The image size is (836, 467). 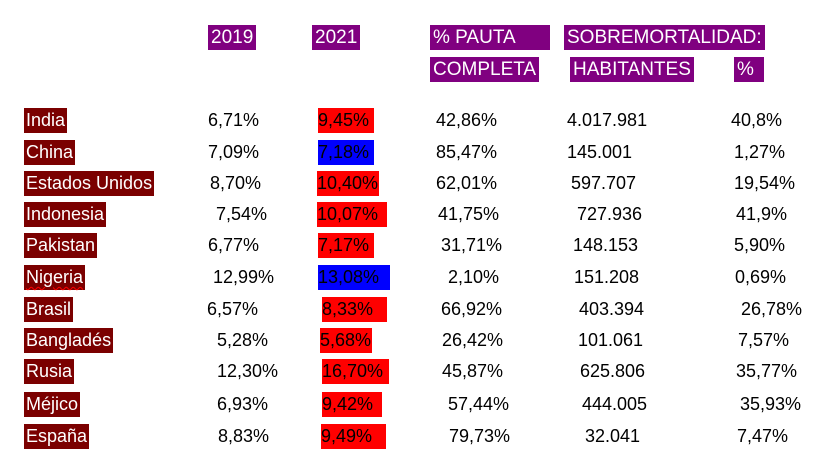 I want to click on header-sobremortalidad: SOBREMORTALIDAD:, so click(x=664, y=37).